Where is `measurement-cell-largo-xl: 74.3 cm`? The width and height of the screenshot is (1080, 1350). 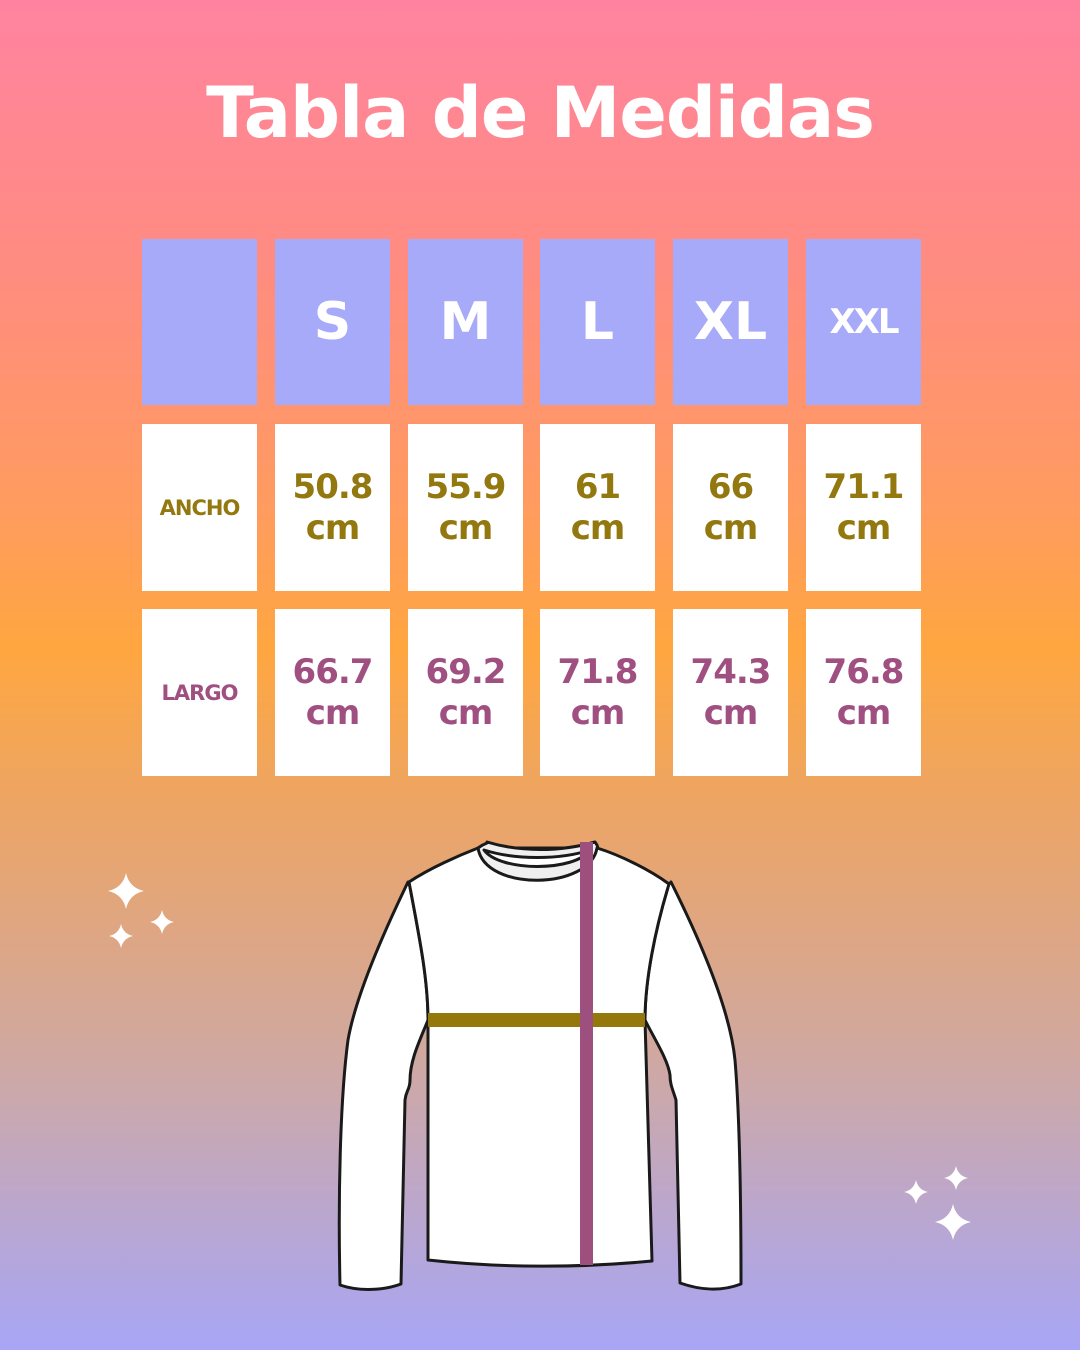
measurement-cell-largo-xl: 74.3 cm is located at coordinates (730, 692).